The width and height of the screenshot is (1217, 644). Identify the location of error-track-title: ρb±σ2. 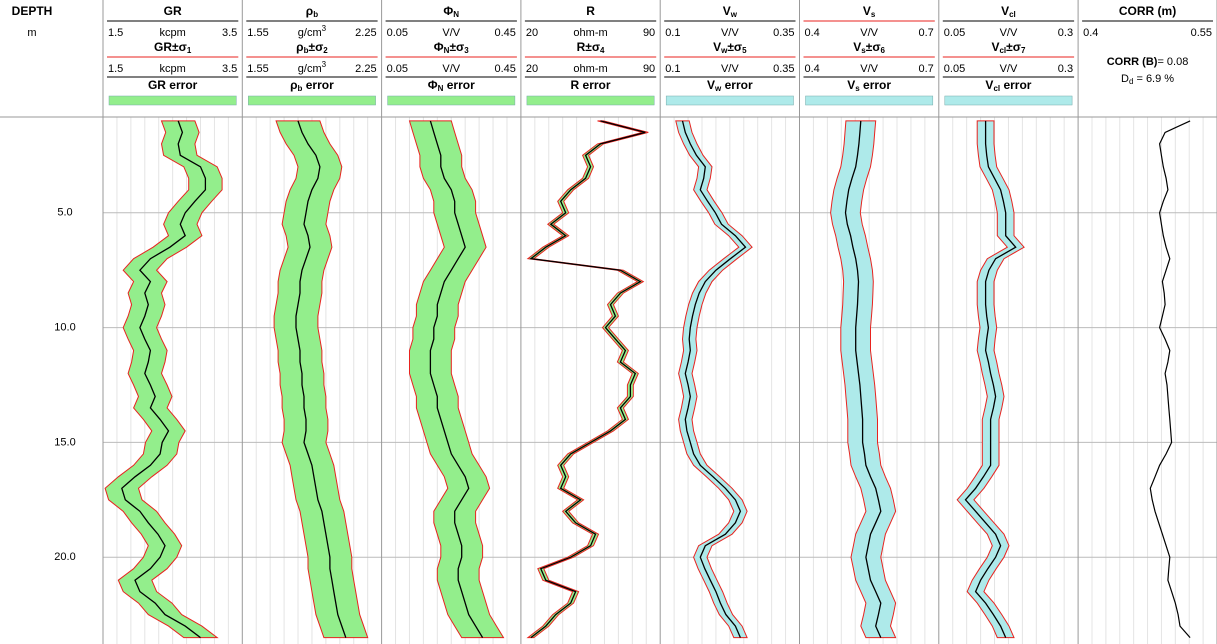
(312, 47).